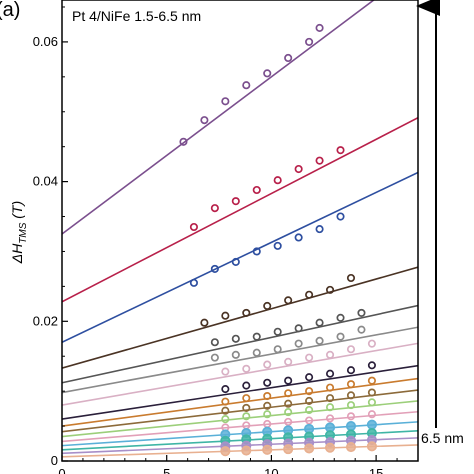  I want to click on x-tick-label: 10, so click(271, 470).